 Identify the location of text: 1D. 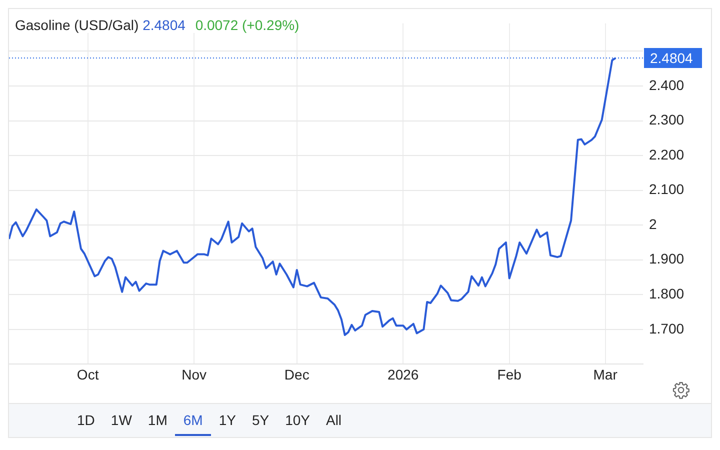
(86, 420).